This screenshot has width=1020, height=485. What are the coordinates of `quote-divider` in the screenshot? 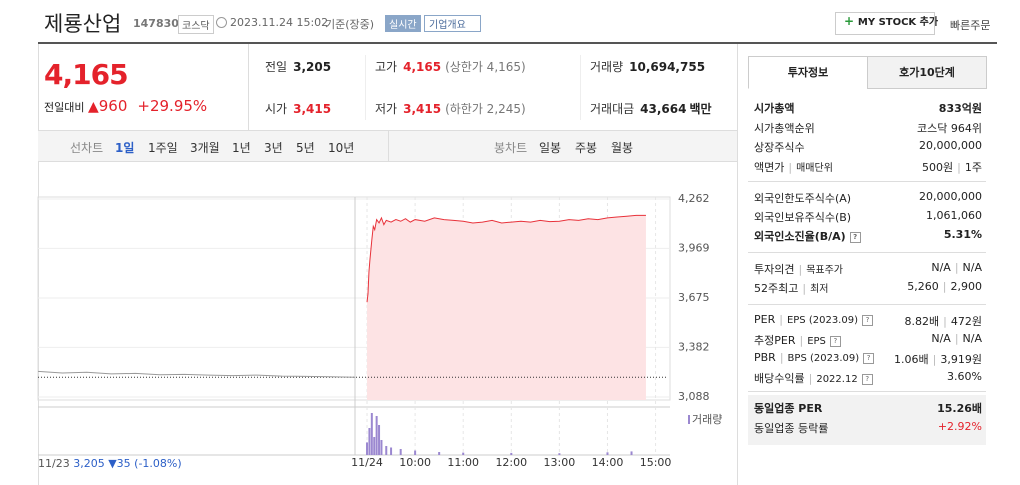 It's located at (248, 87).